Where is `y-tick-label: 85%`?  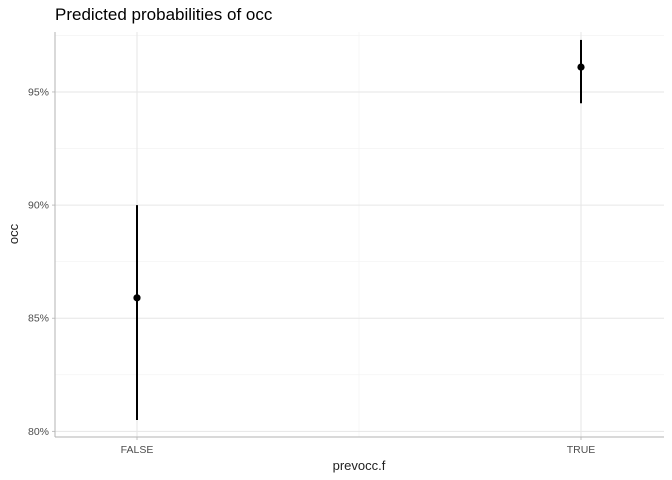
y-tick-label: 85% is located at coordinates (38, 319).